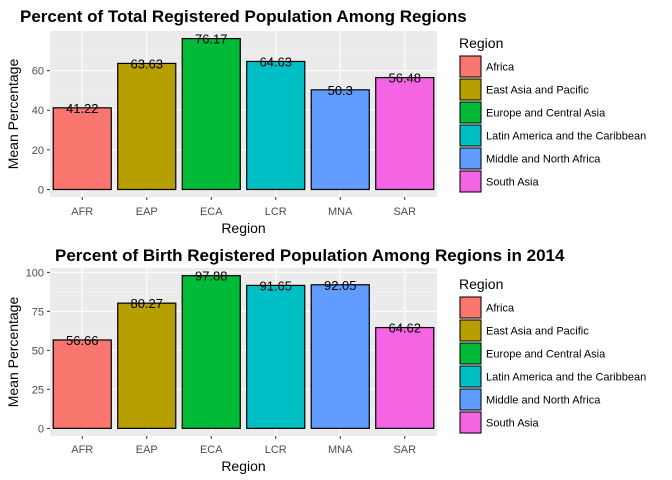 The width and height of the screenshot is (672, 480). Describe the element at coordinates (211, 276) in the screenshot. I see `data-label: 97.88` at that location.